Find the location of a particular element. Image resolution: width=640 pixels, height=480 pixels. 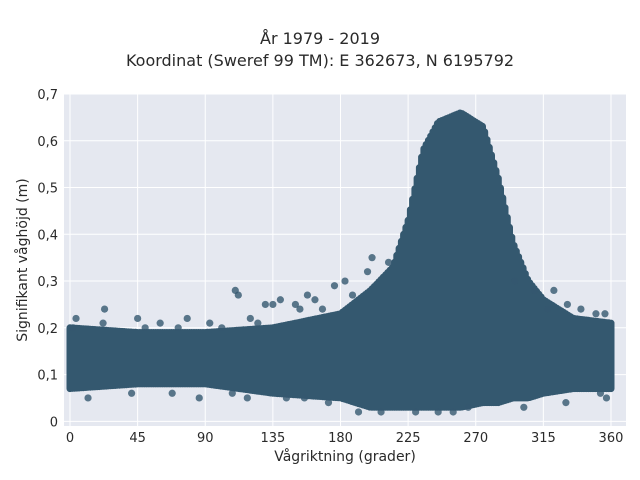

x-tick-label: 225 is located at coordinates (408, 438).